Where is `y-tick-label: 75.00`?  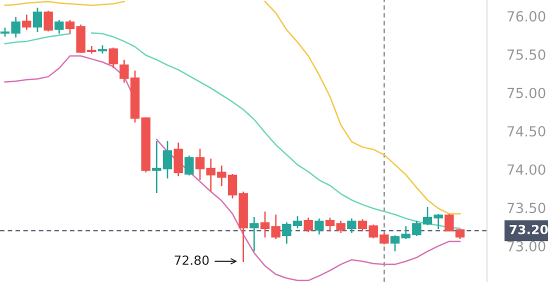 y-tick-label: 75.00 is located at coordinates (527, 93).